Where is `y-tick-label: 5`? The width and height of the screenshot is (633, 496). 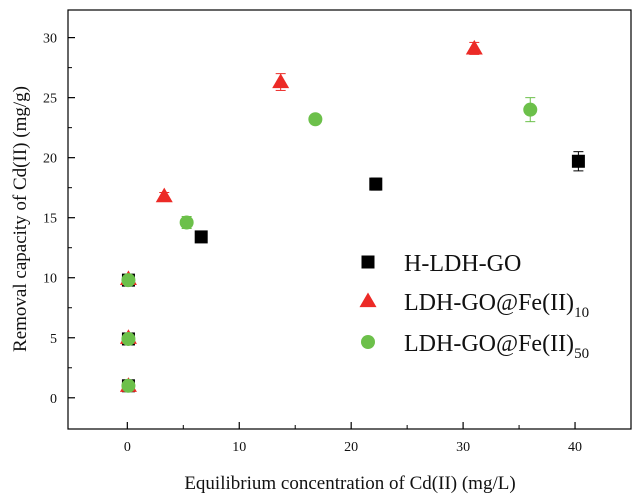
y-tick-label: 5 is located at coordinates (53, 339).